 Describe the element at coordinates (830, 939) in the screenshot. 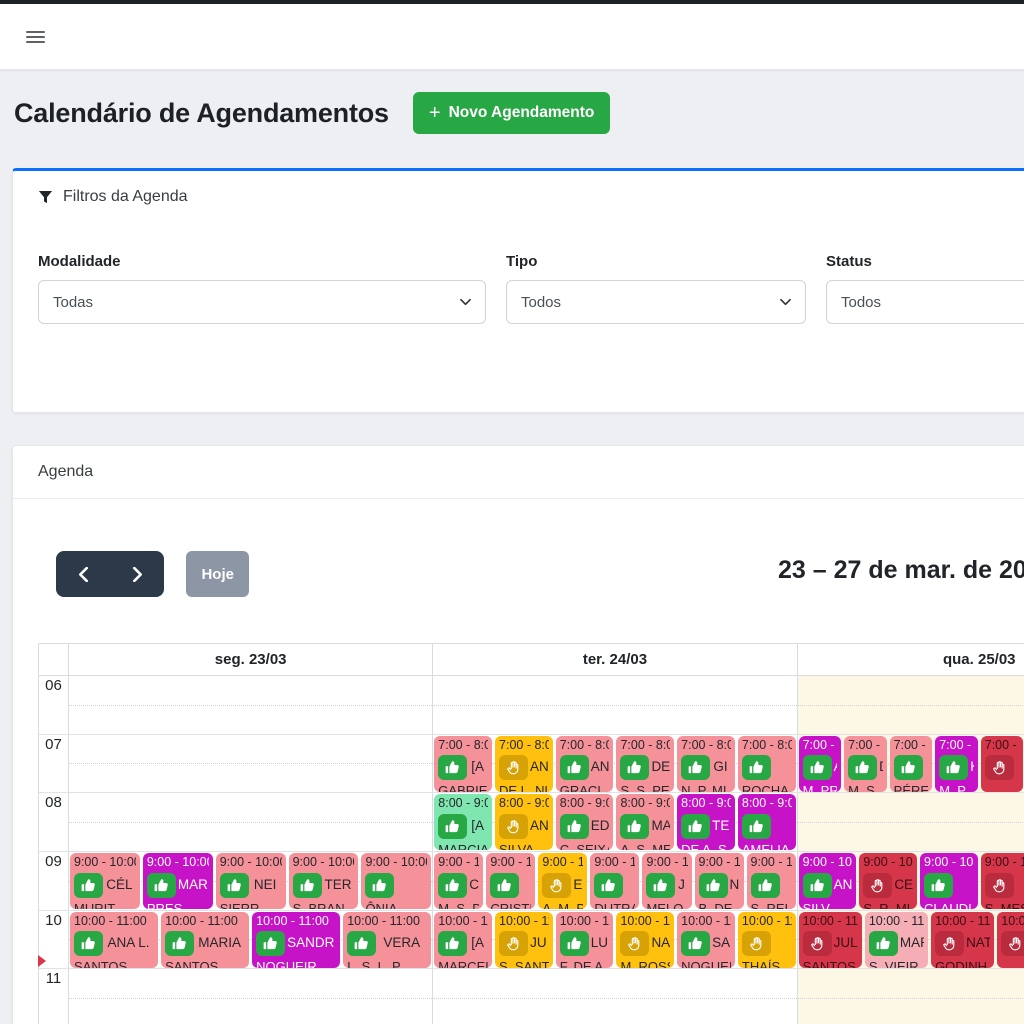

I see `calendar-event: 10:00 - 11:00 JUL SANTOS` at that location.